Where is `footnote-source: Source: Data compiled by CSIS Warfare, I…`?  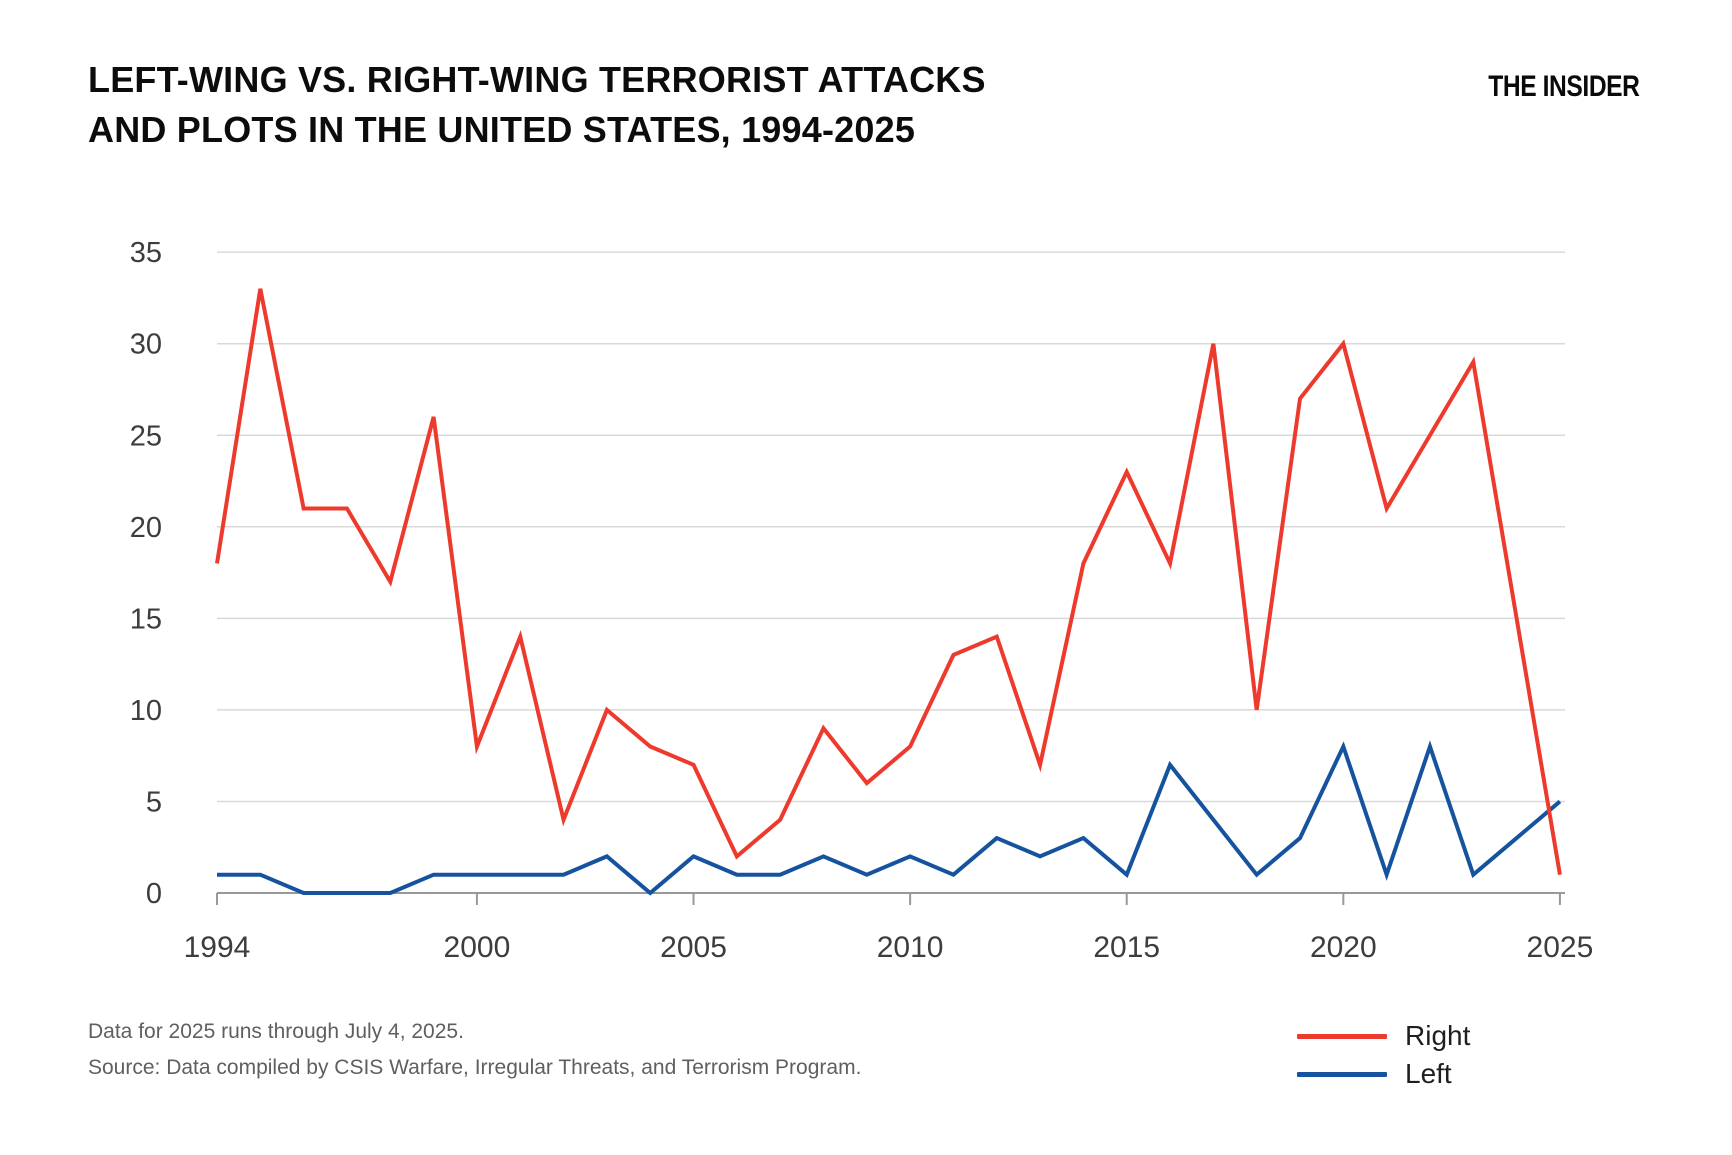 footnote-source: Source: Data compiled by CSIS Warfare, I… is located at coordinates (475, 1067).